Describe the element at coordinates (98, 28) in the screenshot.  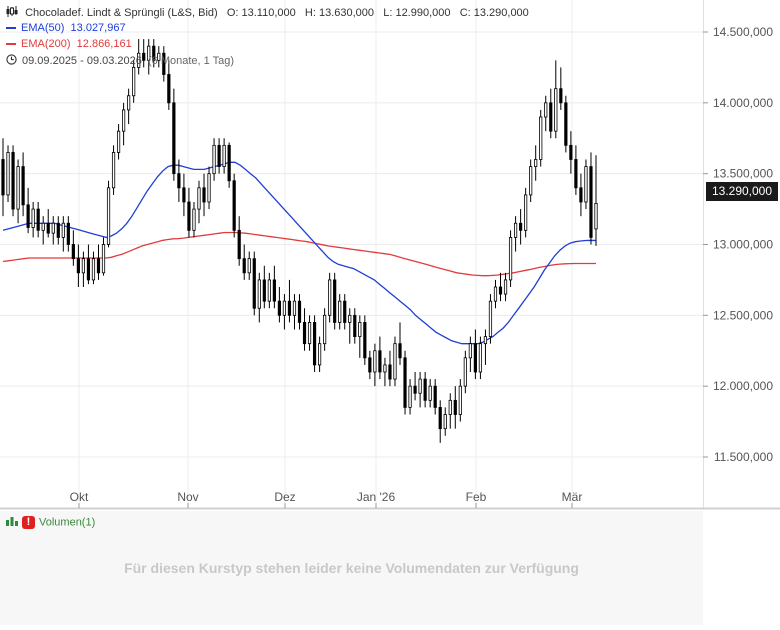
I see `ema50-value: 13.027,967` at that location.